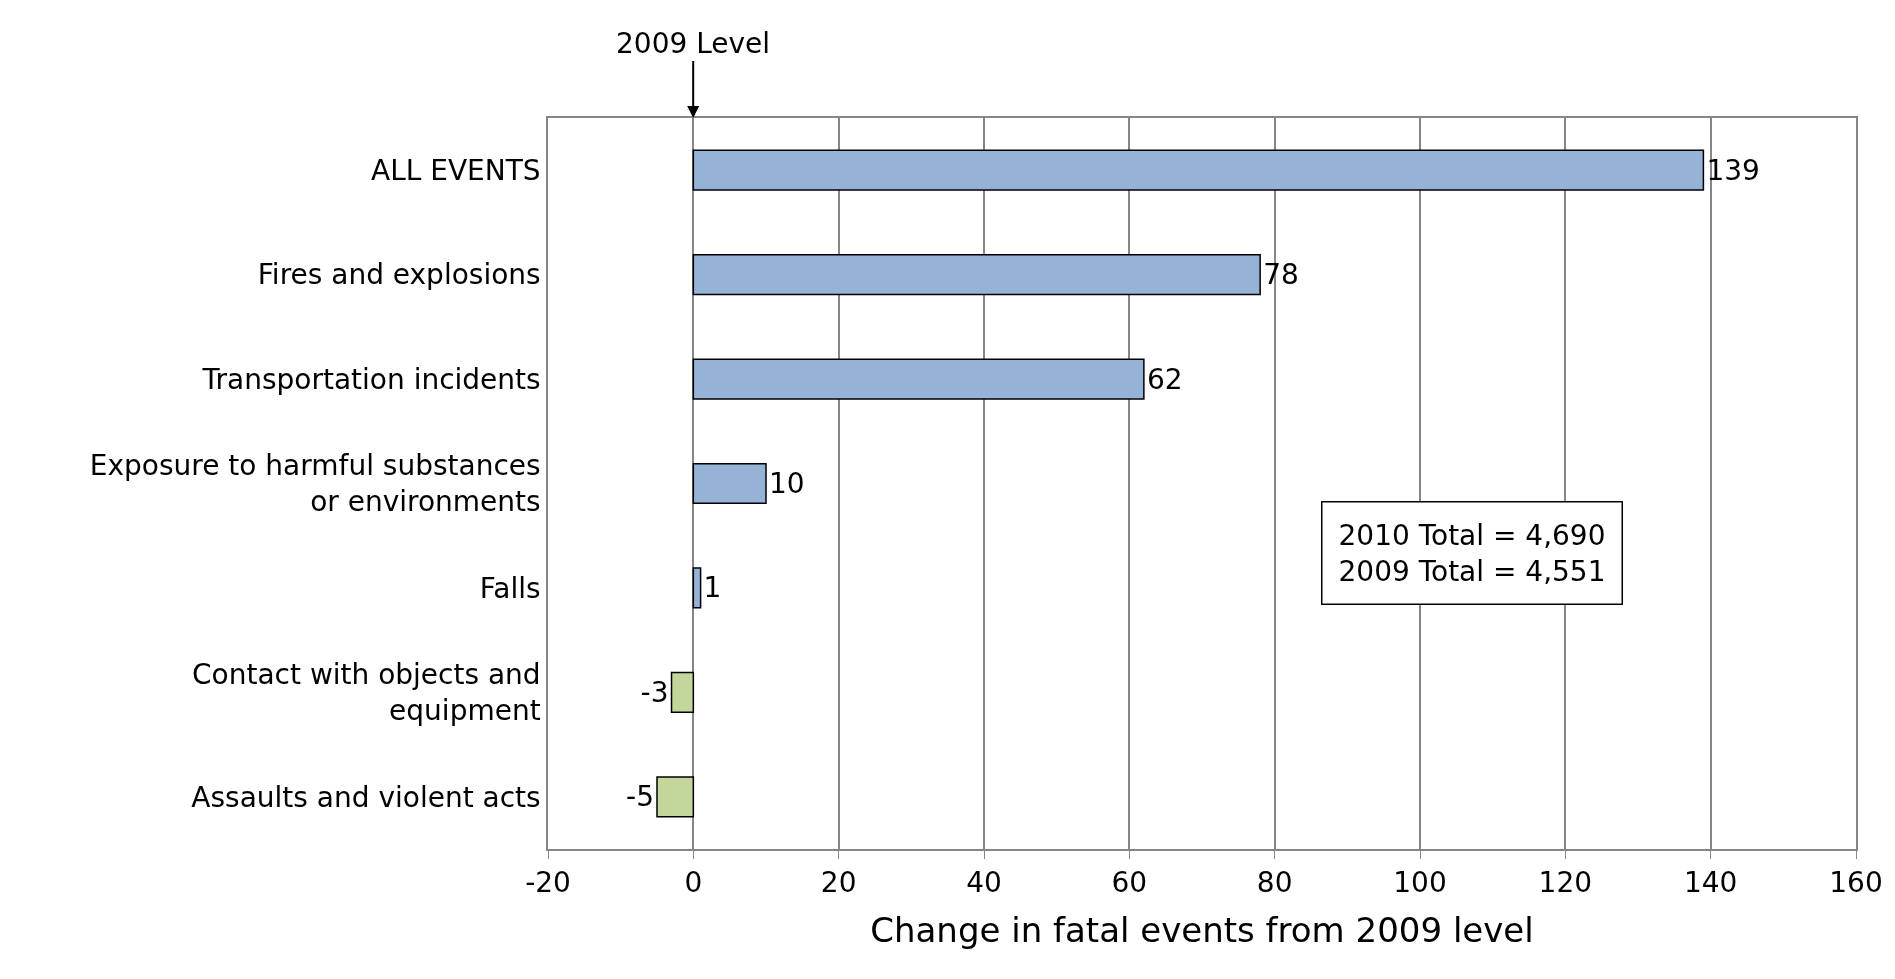 This screenshot has width=1895, height=979. Describe the element at coordinates (399, 275) in the screenshot. I see `y-tick-label: Fires and explosions` at that location.